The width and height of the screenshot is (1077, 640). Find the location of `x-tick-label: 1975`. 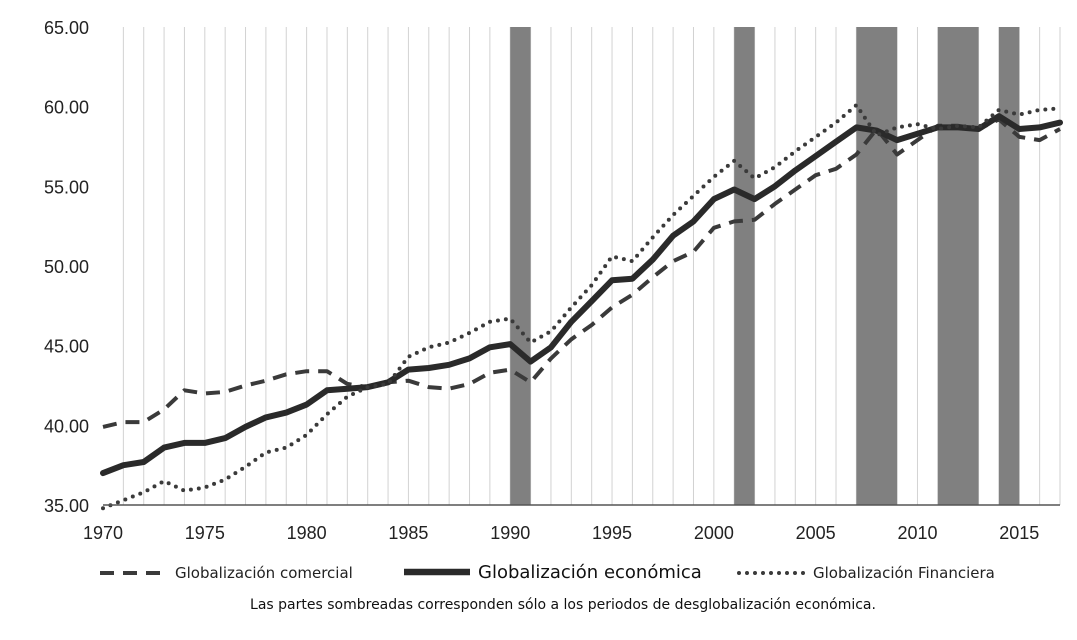

x-tick-label: 1975 is located at coordinates (205, 533).